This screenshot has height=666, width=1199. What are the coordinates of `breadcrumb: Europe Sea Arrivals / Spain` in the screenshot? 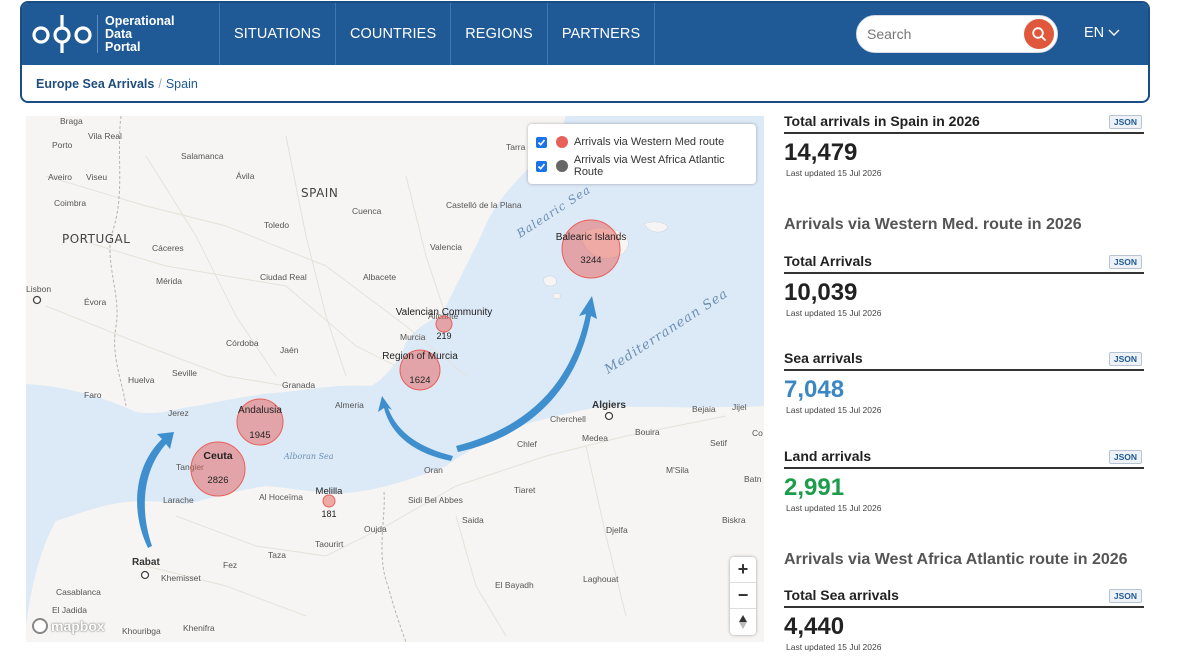 It's located at (117, 84).